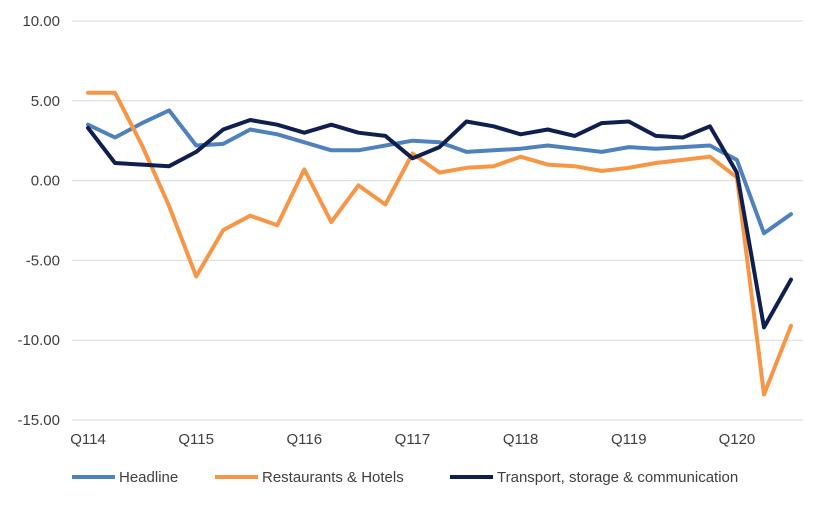 The image size is (831, 510). Describe the element at coordinates (88, 439) in the screenshot. I see `x-tick-label: Q114` at that location.